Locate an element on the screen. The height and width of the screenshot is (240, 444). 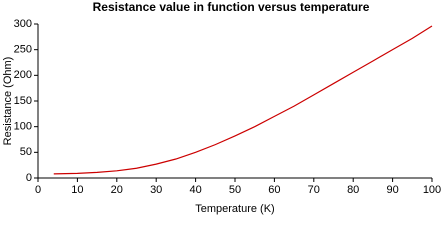
y-tick-label: 250 is located at coordinates (23, 50).